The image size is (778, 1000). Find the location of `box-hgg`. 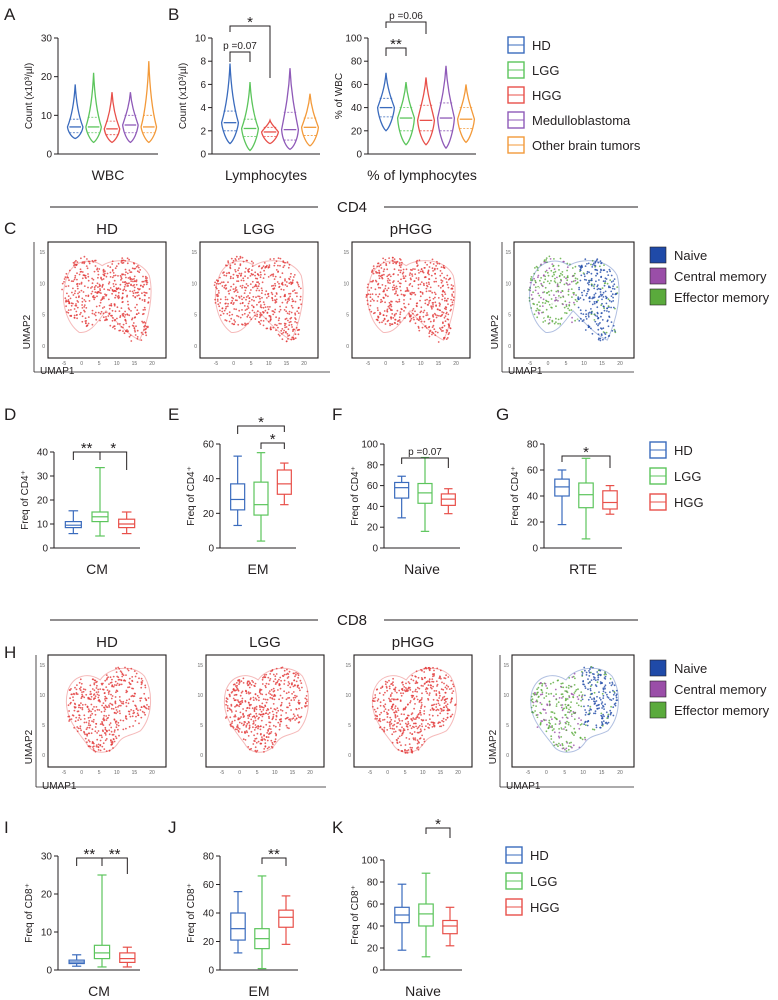

box-hgg is located at coordinates (450, 927).